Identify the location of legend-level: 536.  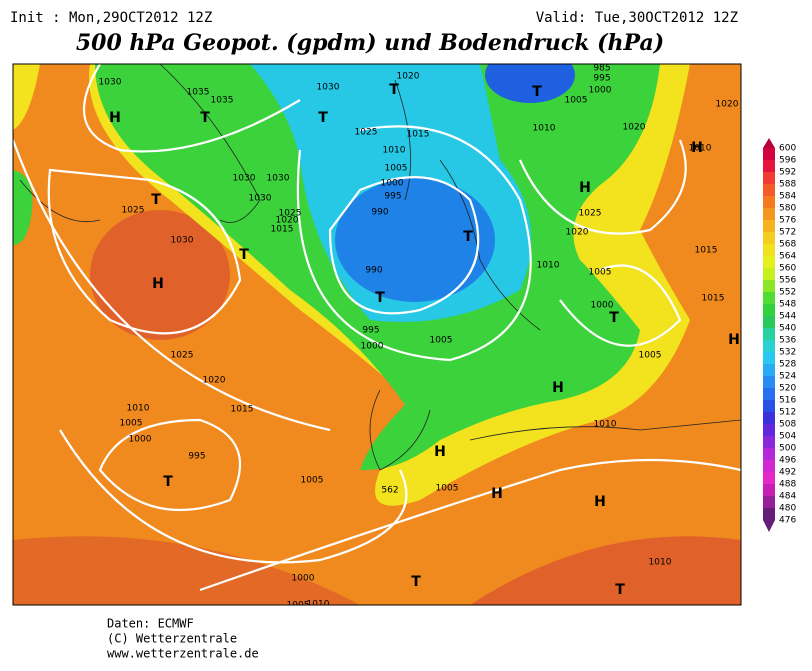
(787, 341).